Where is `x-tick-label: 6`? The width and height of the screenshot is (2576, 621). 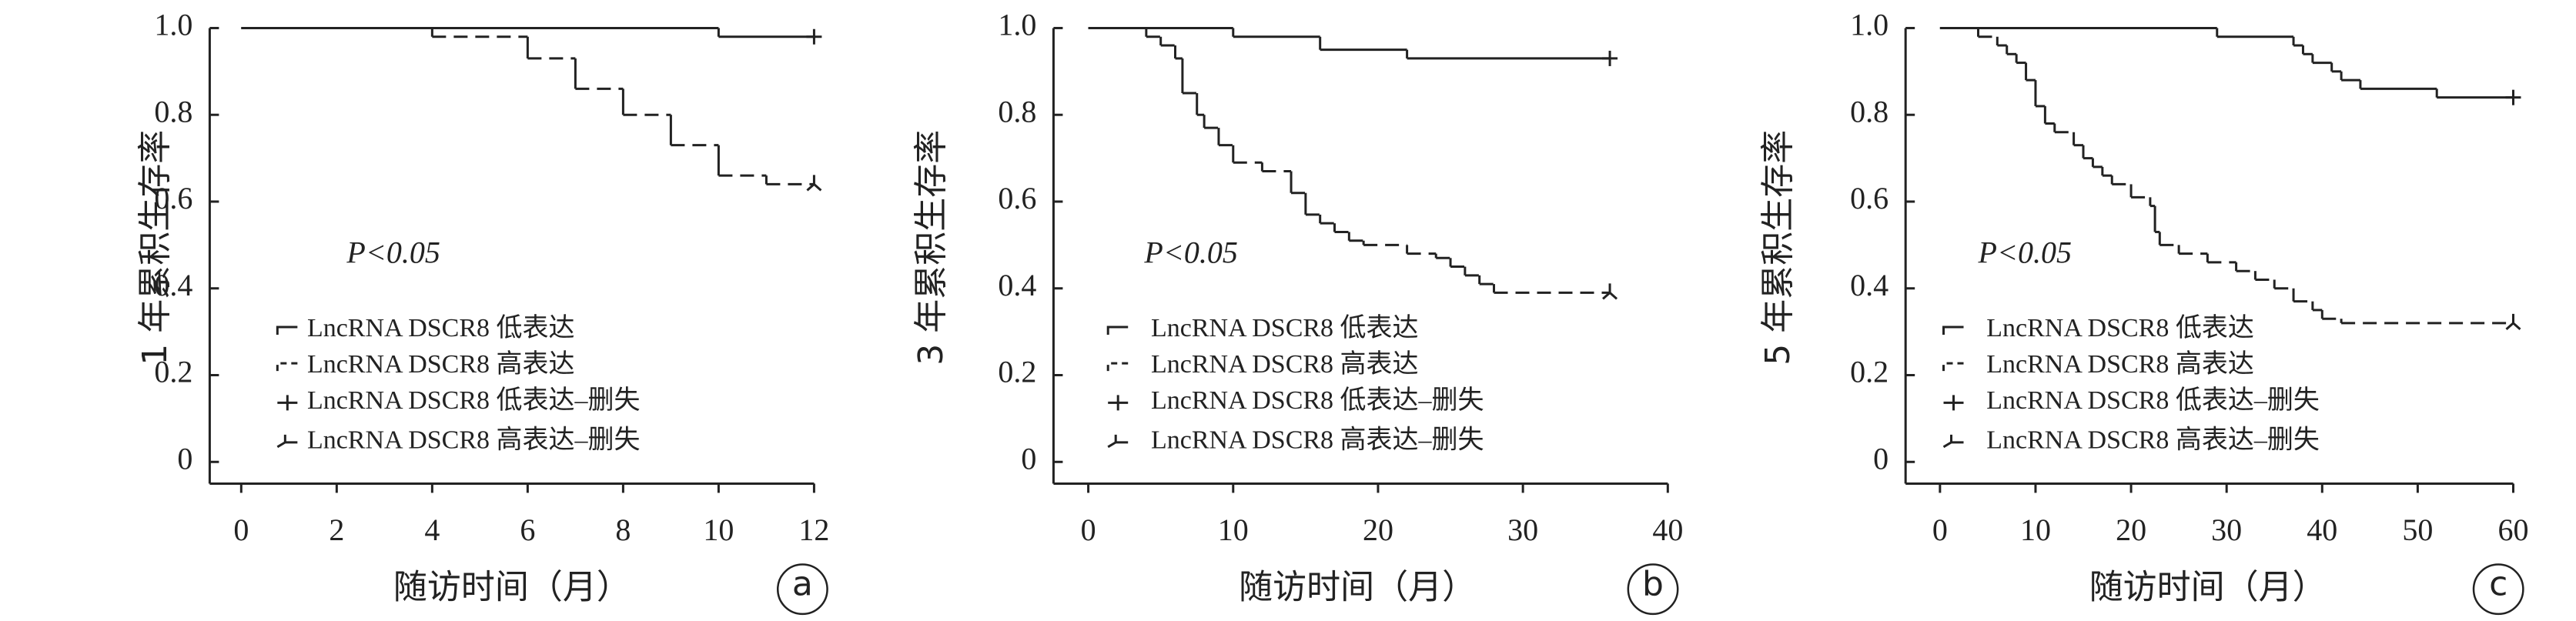 x-tick-label: 6 is located at coordinates (527, 529).